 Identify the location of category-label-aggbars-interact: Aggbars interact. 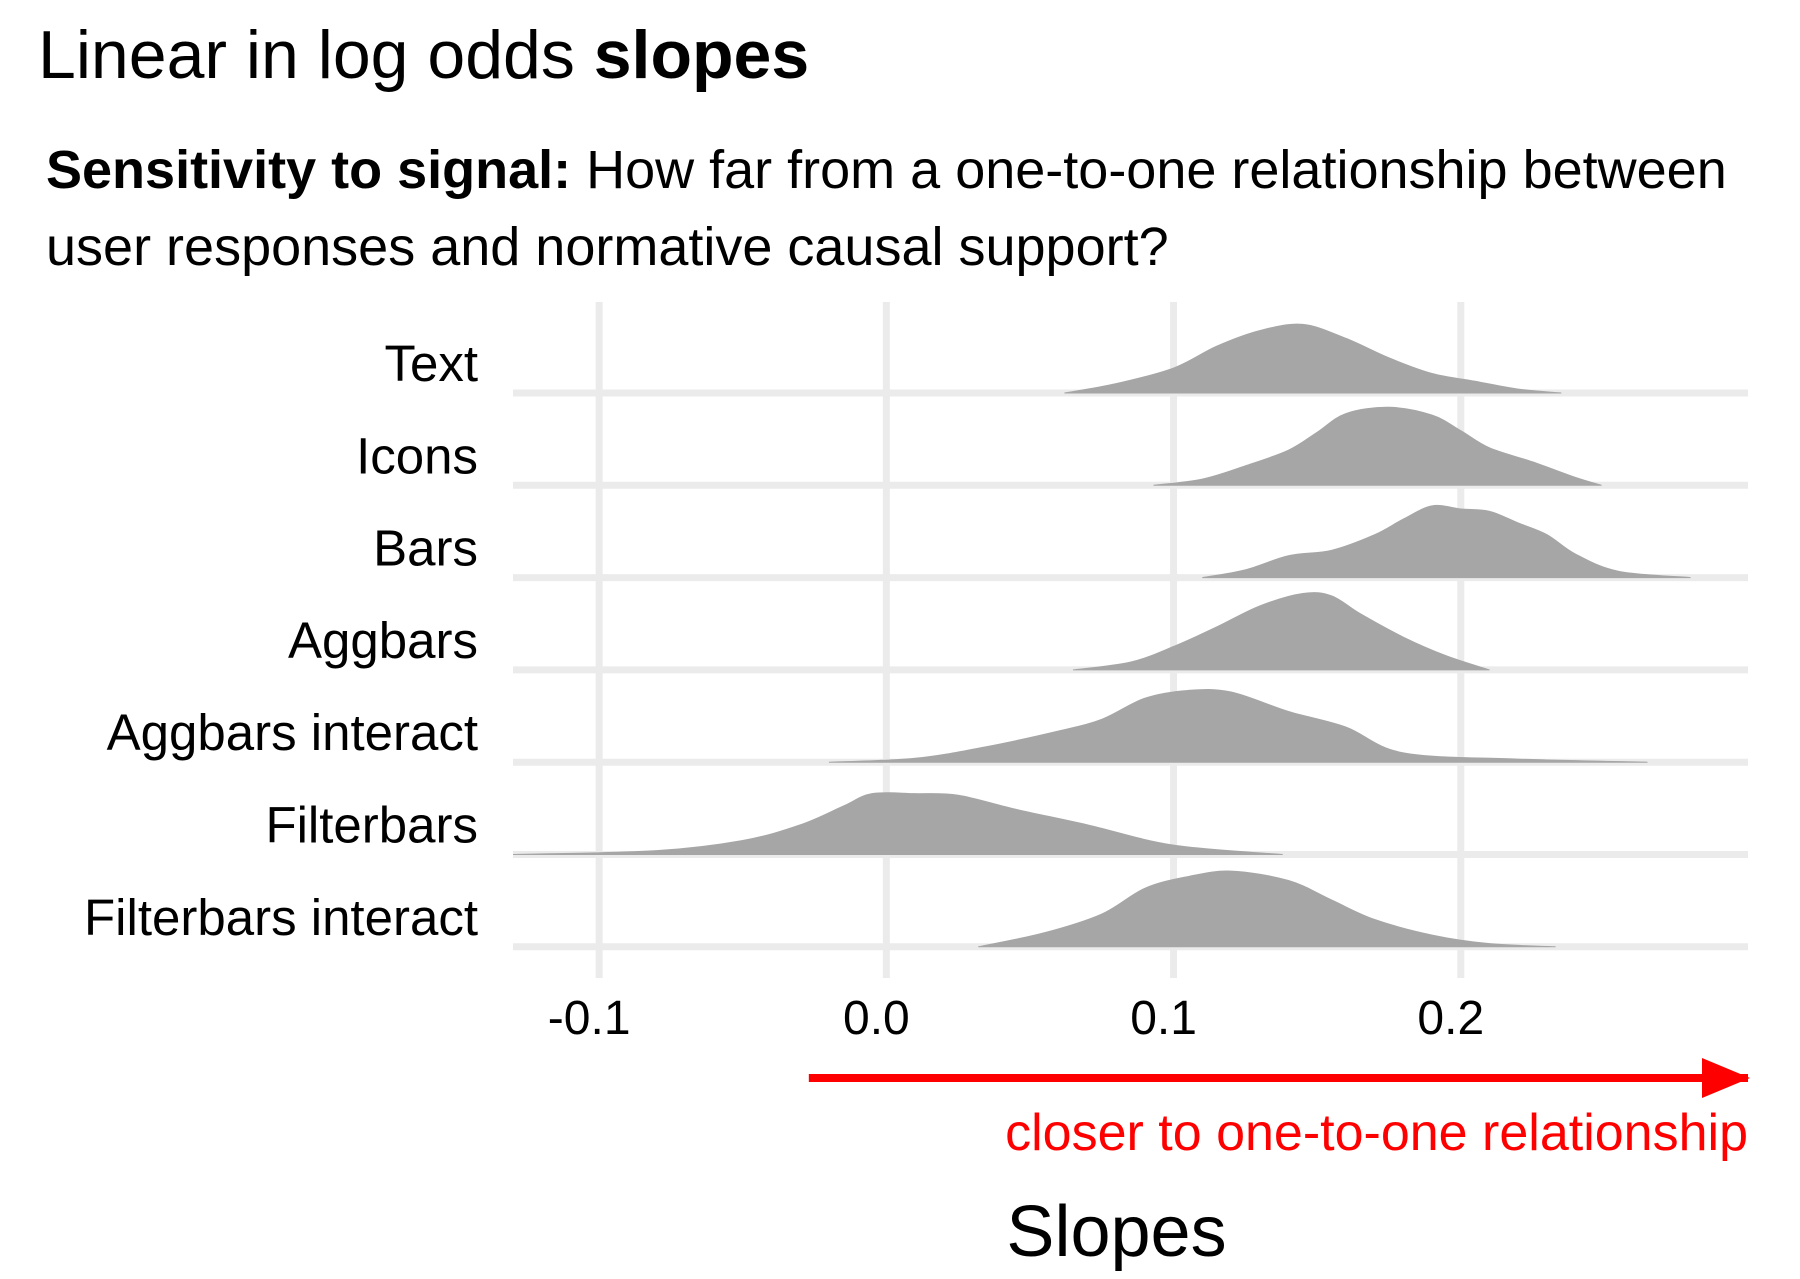
(292, 732).